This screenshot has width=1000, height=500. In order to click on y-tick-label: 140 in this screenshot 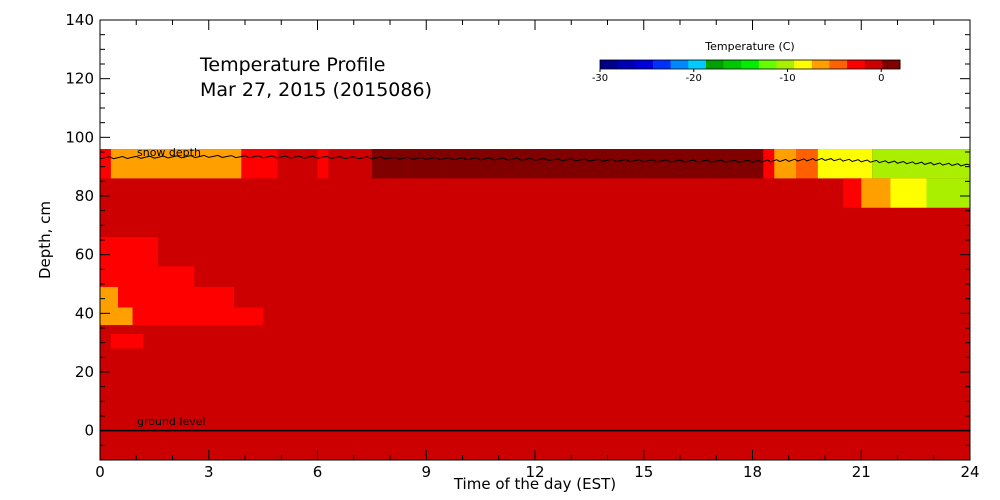, I will do `click(79, 20)`.